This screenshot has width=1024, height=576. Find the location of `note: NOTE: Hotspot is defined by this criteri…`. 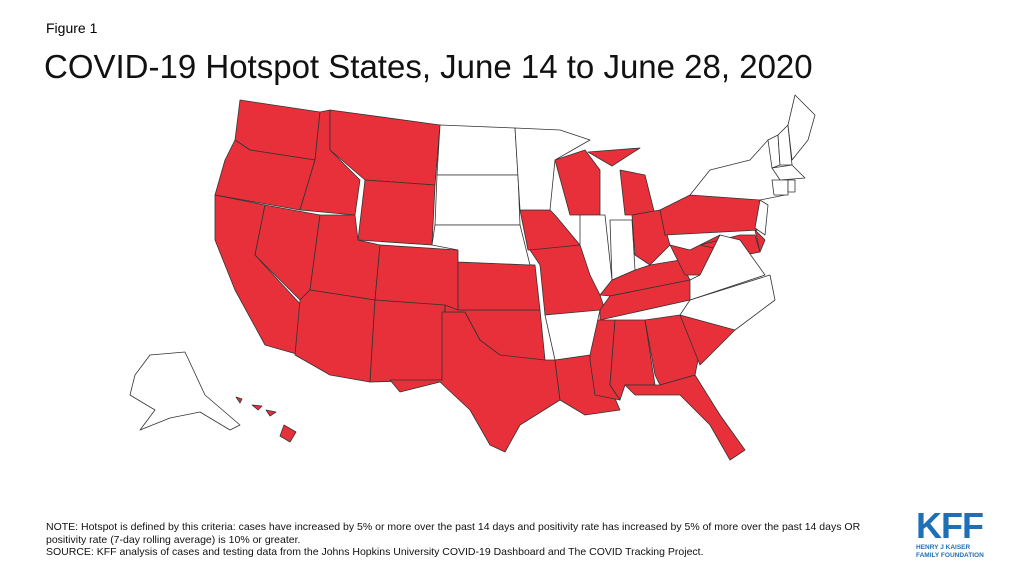

note: NOTE: Hotspot is defined by this criteri… is located at coordinates (453, 533).